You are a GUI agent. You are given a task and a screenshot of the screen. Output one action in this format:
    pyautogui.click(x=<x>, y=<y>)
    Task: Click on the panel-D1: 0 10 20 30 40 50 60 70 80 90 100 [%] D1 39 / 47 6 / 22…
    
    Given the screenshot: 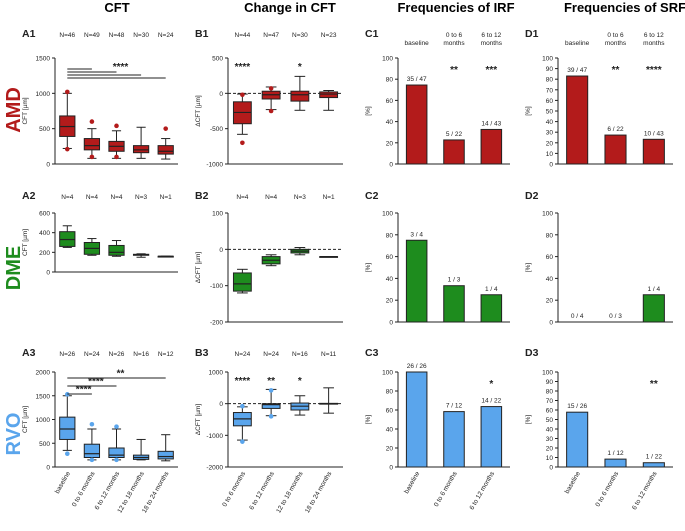 What is the action you would take?
    pyautogui.click(x=599, y=98)
    